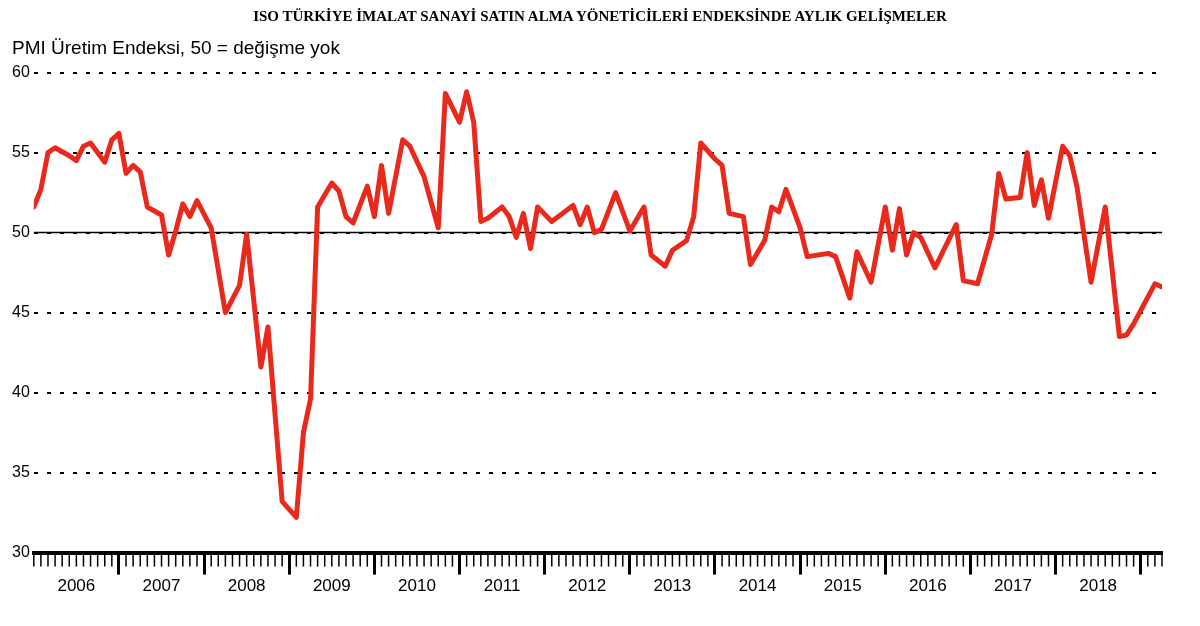  What do you see at coordinates (842, 586) in the screenshot?
I see `x-tick-label: 2015` at bounding box center [842, 586].